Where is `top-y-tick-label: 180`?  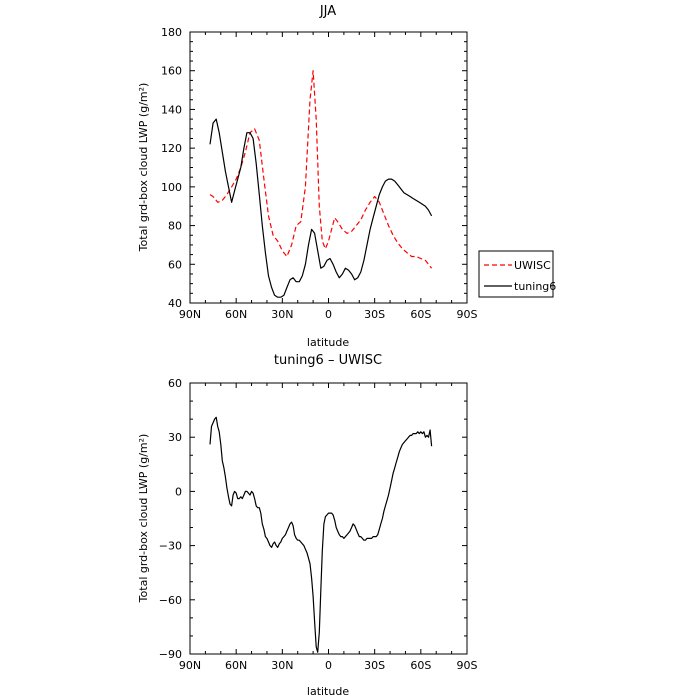
top-y-tick-label: 180 is located at coordinates (171, 32).